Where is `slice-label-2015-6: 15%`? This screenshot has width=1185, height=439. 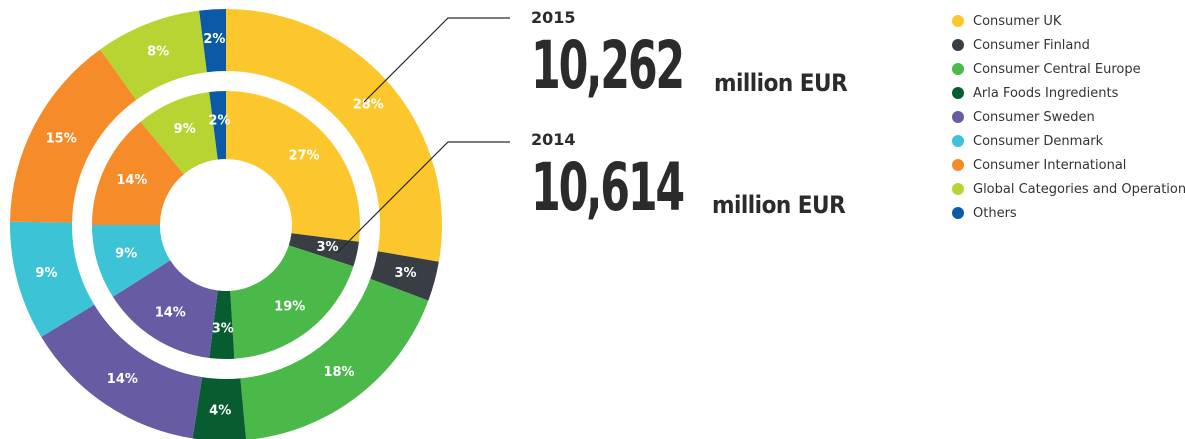
slice-label-2015-6: 15% is located at coordinates (61, 138).